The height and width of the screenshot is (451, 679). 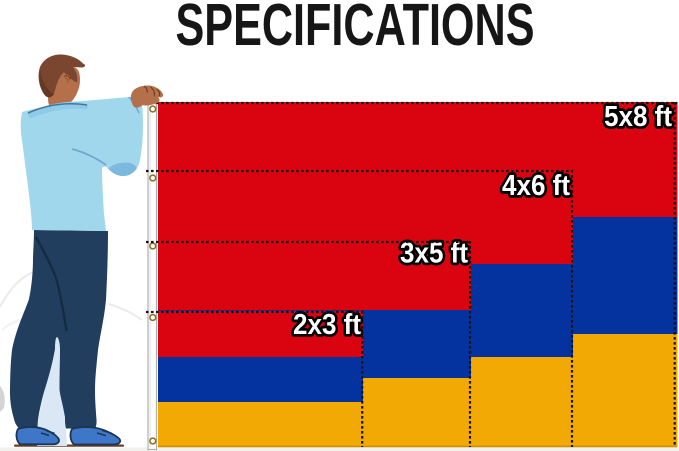 I want to click on svg-text: 5x8 ft, so click(x=638, y=117).